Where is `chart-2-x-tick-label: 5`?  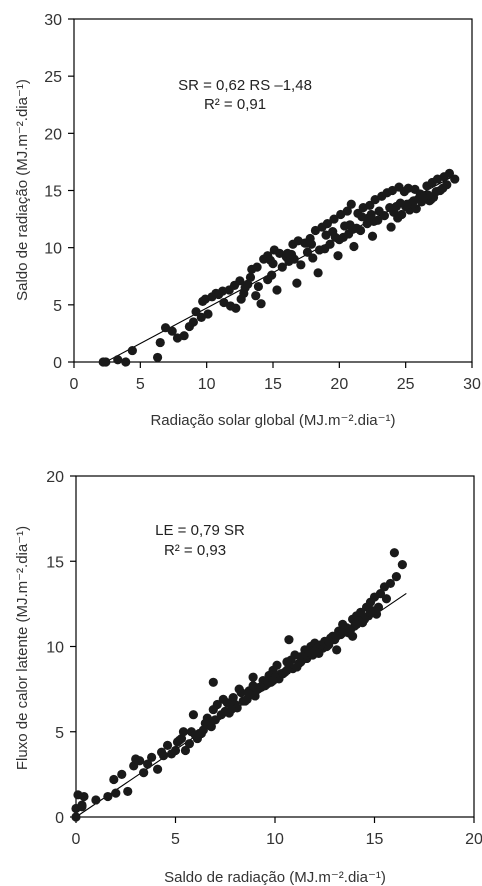 chart-2-x-tick-label: 5 is located at coordinates (175, 839).